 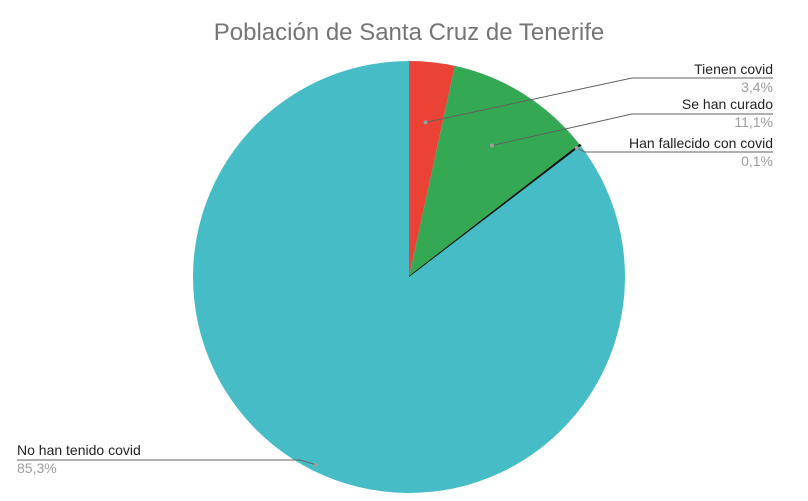 What do you see at coordinates (37, 468) in the screenshot?
I see `slice-value-label: 85,3%` at bounding box center [37, 468].